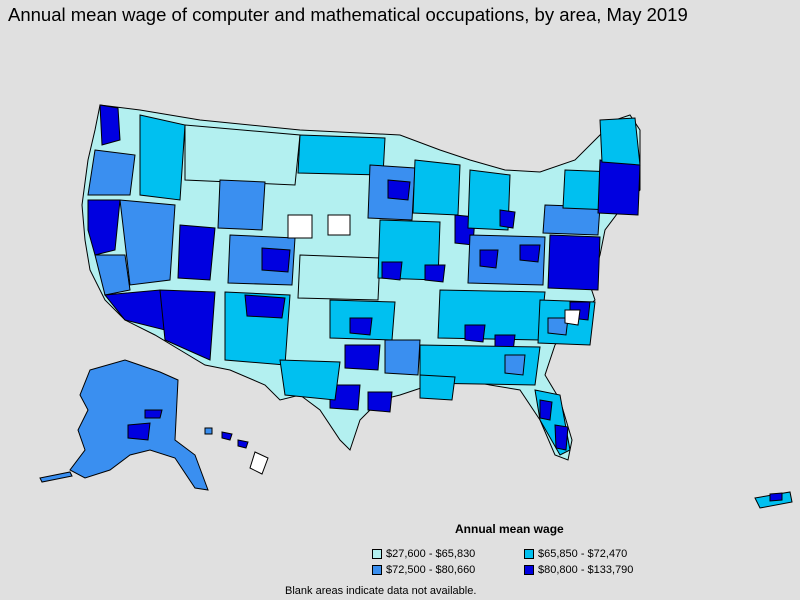 The width and height of the screenshot is (800, 600). I want to click on legend-item-4: $80,800 - $133,790, so click(600, 570).